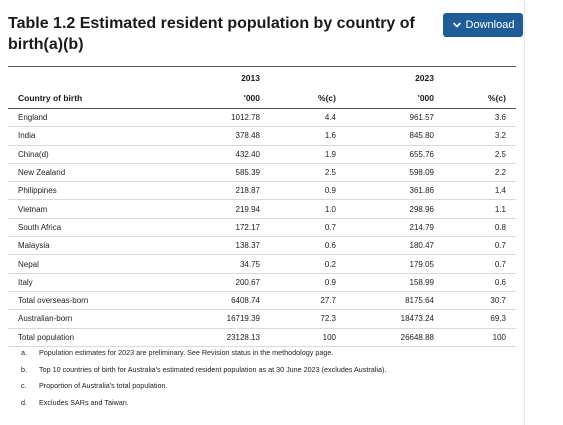 This screenshot has width=563, height=425. What do you see at coordinates (24, 369) in the screenshot?
I see `footnote-marker: b.` at bounding box center [24, 369].